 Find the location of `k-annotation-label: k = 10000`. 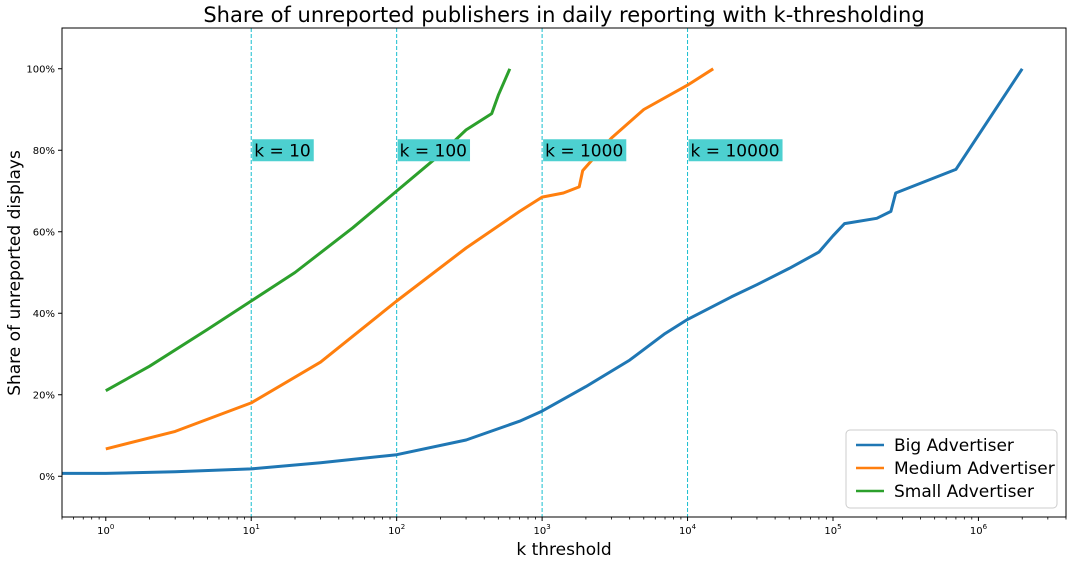

k-annotation-label: k = 10000 is located at coordinates (735, 151).